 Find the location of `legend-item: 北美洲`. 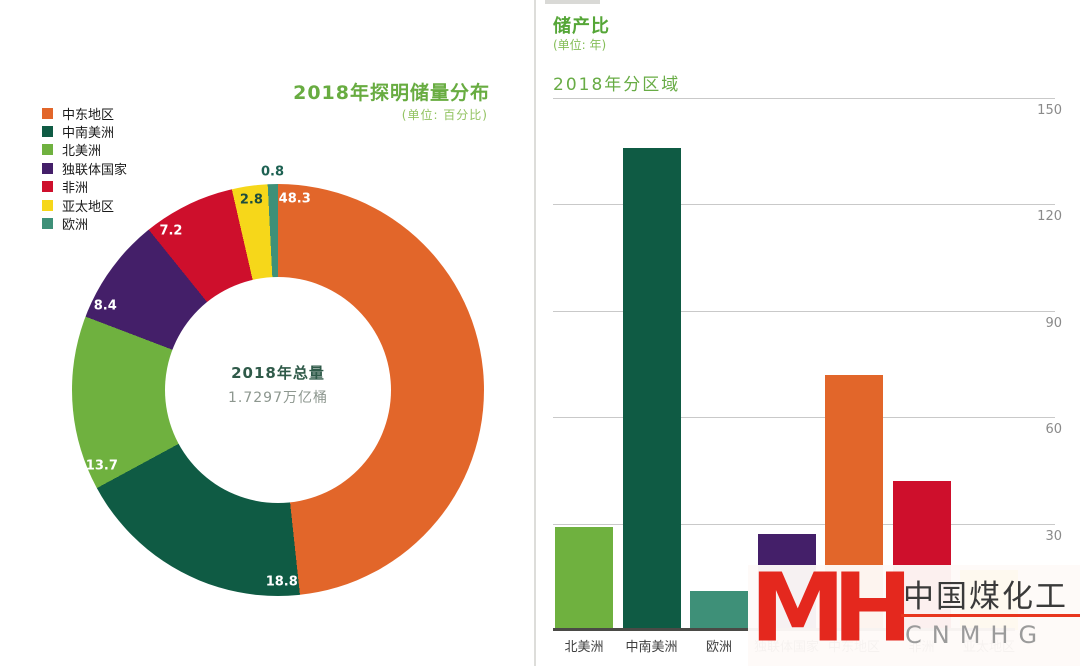

legend-item: 北美洲 is located at coordinates (84, 150).